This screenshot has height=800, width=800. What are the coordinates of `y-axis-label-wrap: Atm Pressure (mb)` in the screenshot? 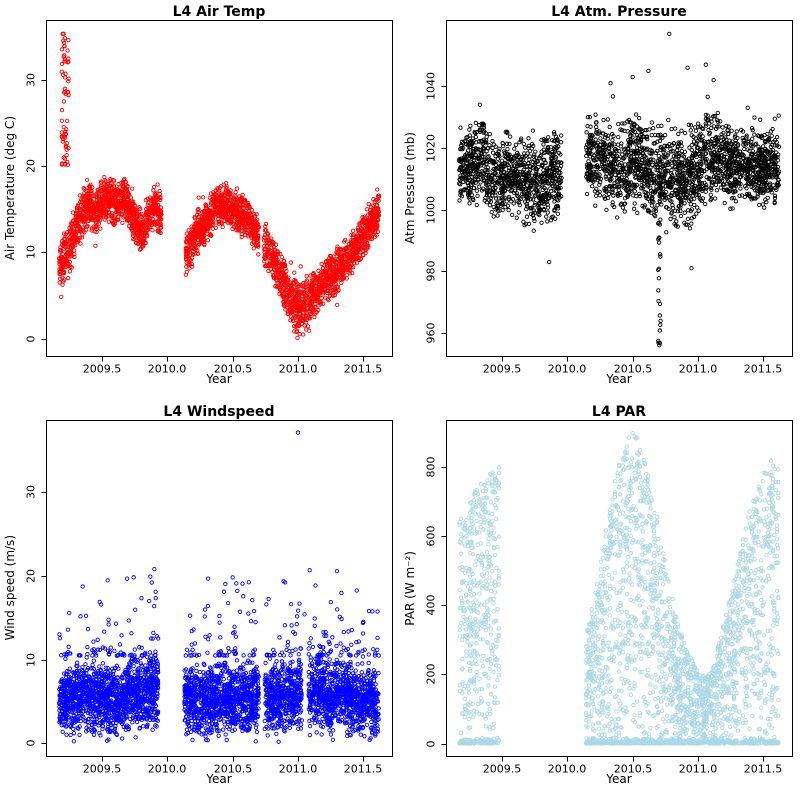 It's located at (410, 188).